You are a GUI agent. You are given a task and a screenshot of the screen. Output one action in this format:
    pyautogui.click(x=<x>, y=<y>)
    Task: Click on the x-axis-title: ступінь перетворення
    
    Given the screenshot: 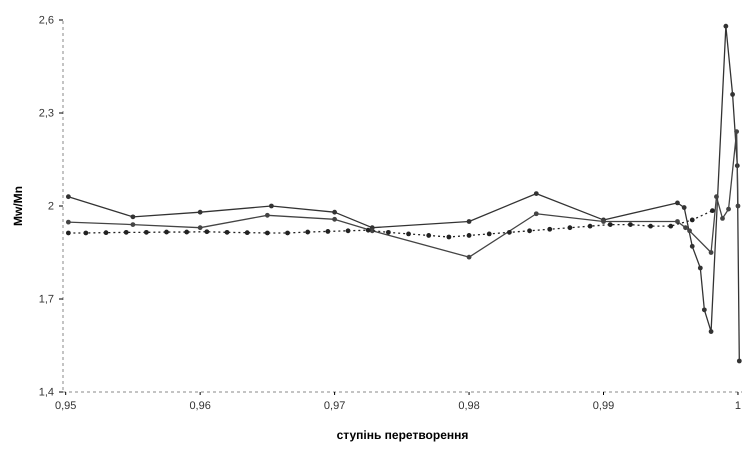 What is the action you would take?
    pyautogui.click(x=402, y=435)
    